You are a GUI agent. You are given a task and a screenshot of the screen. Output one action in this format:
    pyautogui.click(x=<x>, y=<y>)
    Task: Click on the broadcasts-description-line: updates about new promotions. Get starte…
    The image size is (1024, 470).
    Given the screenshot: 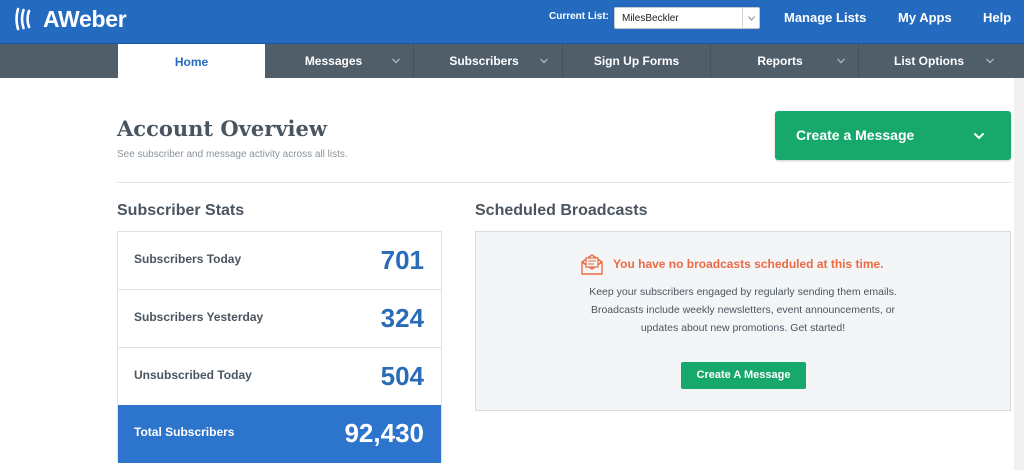 What is the action you would take?
    pyautogui.click(x=743, y=328)
    